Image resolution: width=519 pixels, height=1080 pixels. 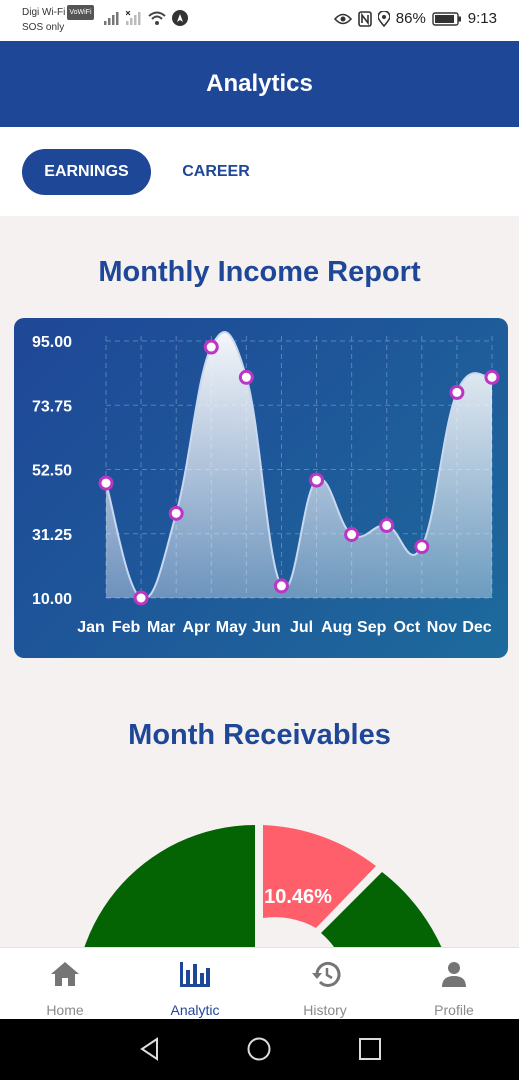 I want to click on sos-text: SOS only, so click(x=43, y=27).